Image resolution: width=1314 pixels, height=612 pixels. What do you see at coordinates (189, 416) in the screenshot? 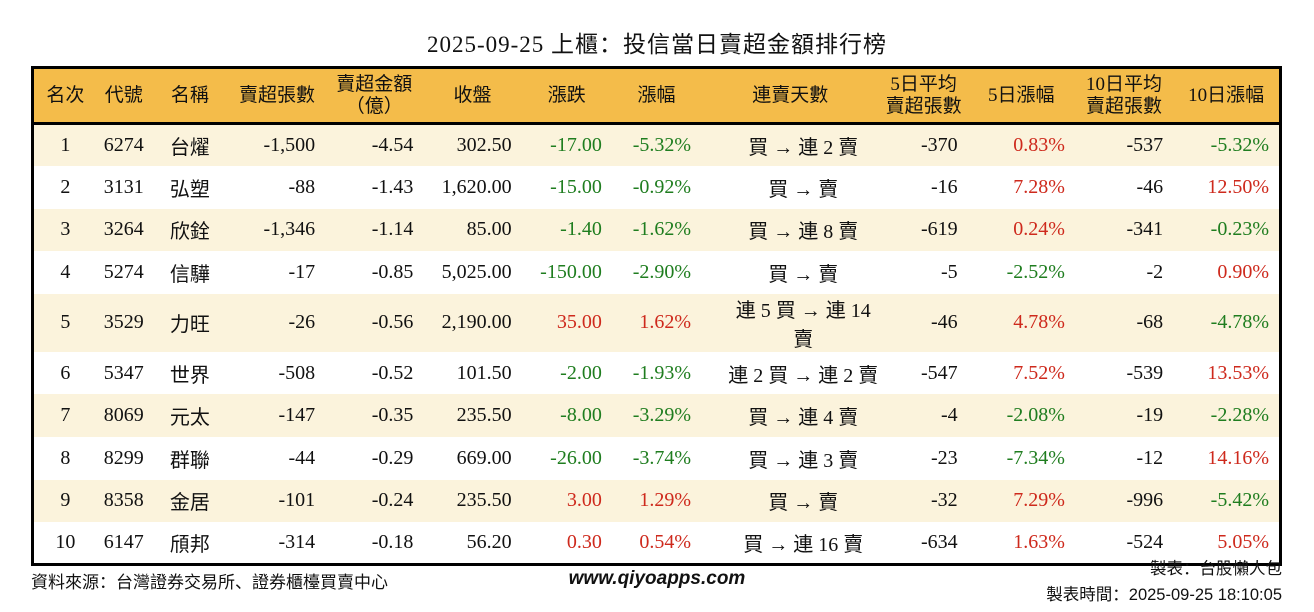
I see `cell-name: 元太` at bounding box center [189, 416].